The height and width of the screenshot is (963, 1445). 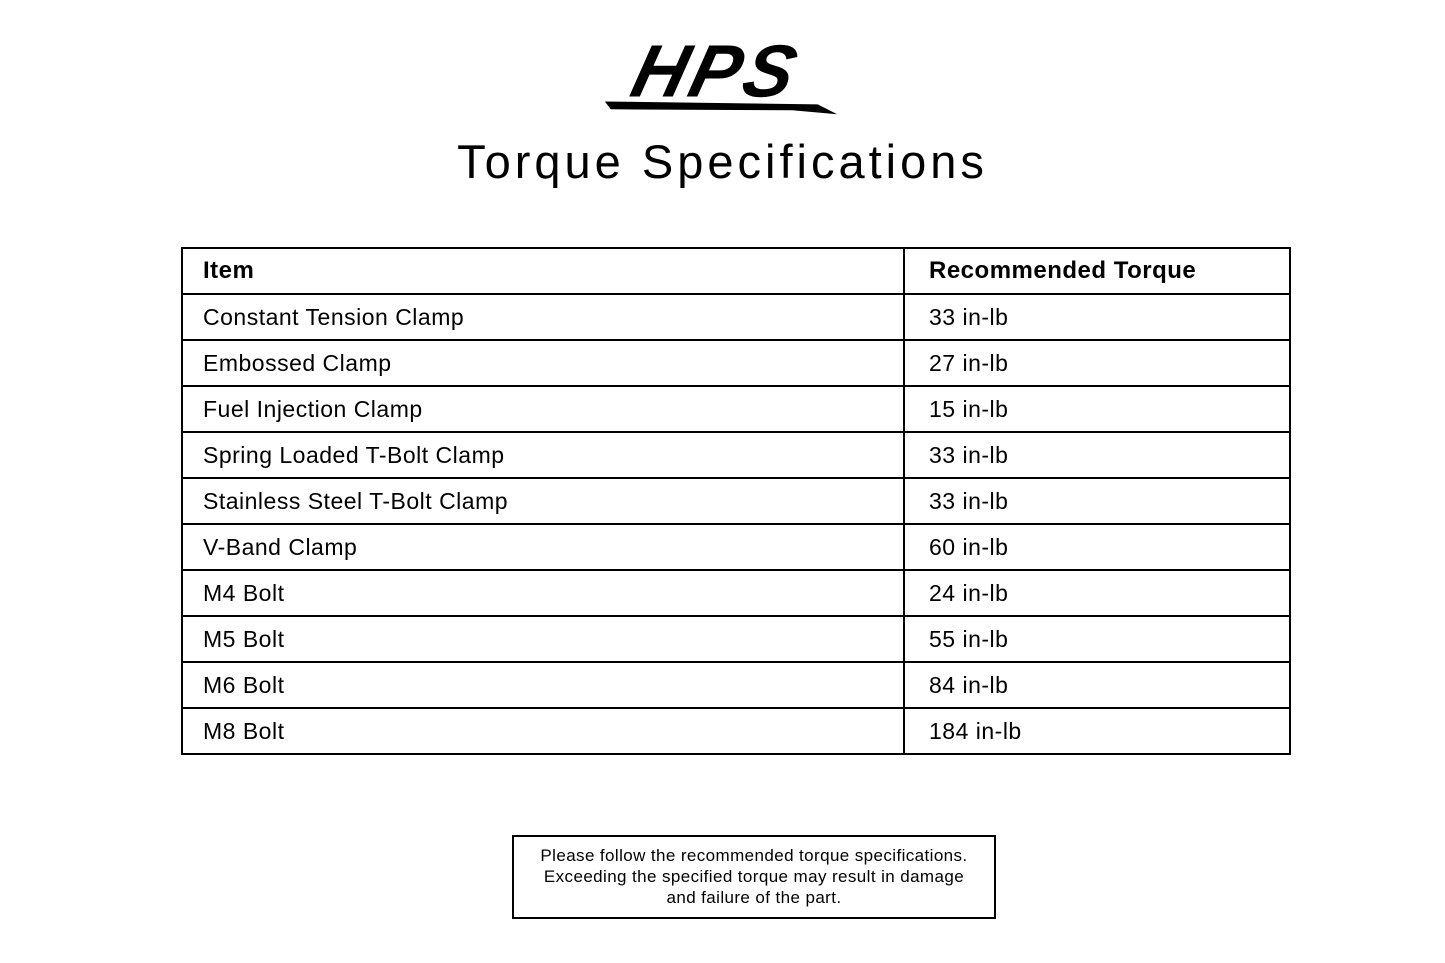 What do you see at coordinates (1097, 639) in the screenshot?
I see `torque-cell: 55 in-lb` at bounding box center [1097, 639].